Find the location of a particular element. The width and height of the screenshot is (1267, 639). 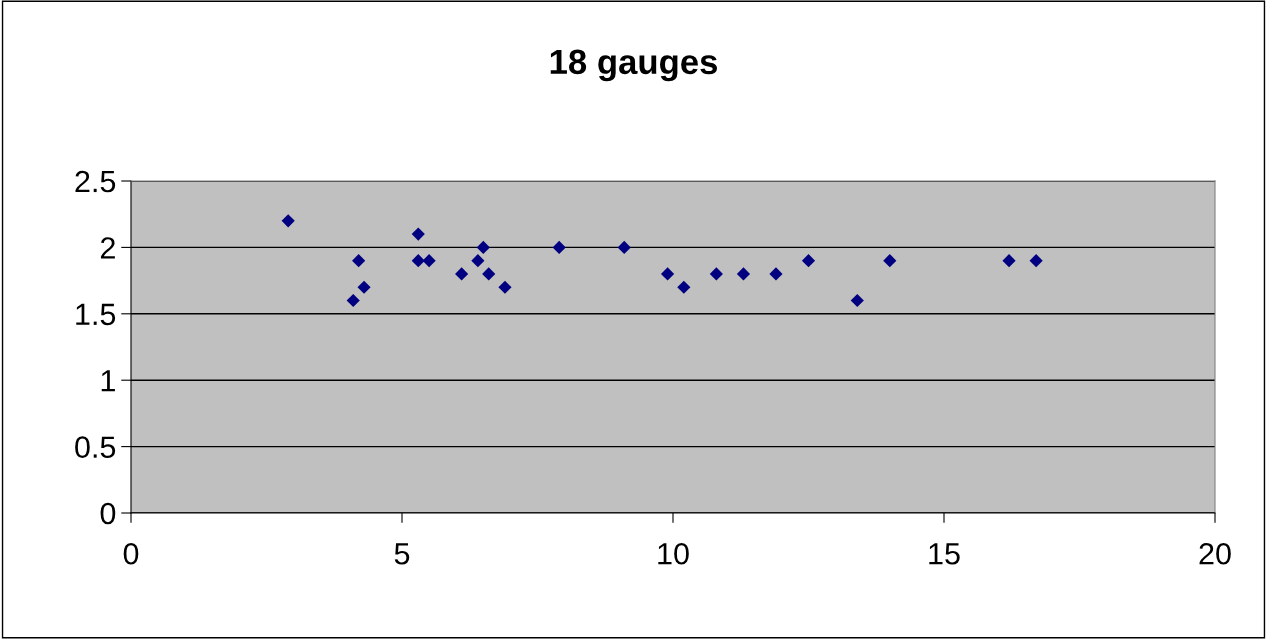

x-tick-label: 10 is located at coordinates (673, 553).